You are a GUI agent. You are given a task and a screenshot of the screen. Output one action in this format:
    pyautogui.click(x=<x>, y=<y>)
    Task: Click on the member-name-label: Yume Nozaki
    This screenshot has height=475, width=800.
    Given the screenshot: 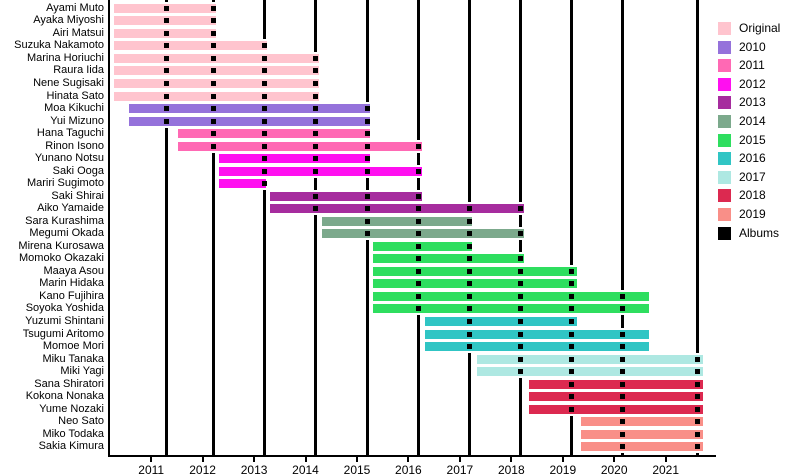 What is the action you would take?
    pyautogui.click(x=71, y=408)
    